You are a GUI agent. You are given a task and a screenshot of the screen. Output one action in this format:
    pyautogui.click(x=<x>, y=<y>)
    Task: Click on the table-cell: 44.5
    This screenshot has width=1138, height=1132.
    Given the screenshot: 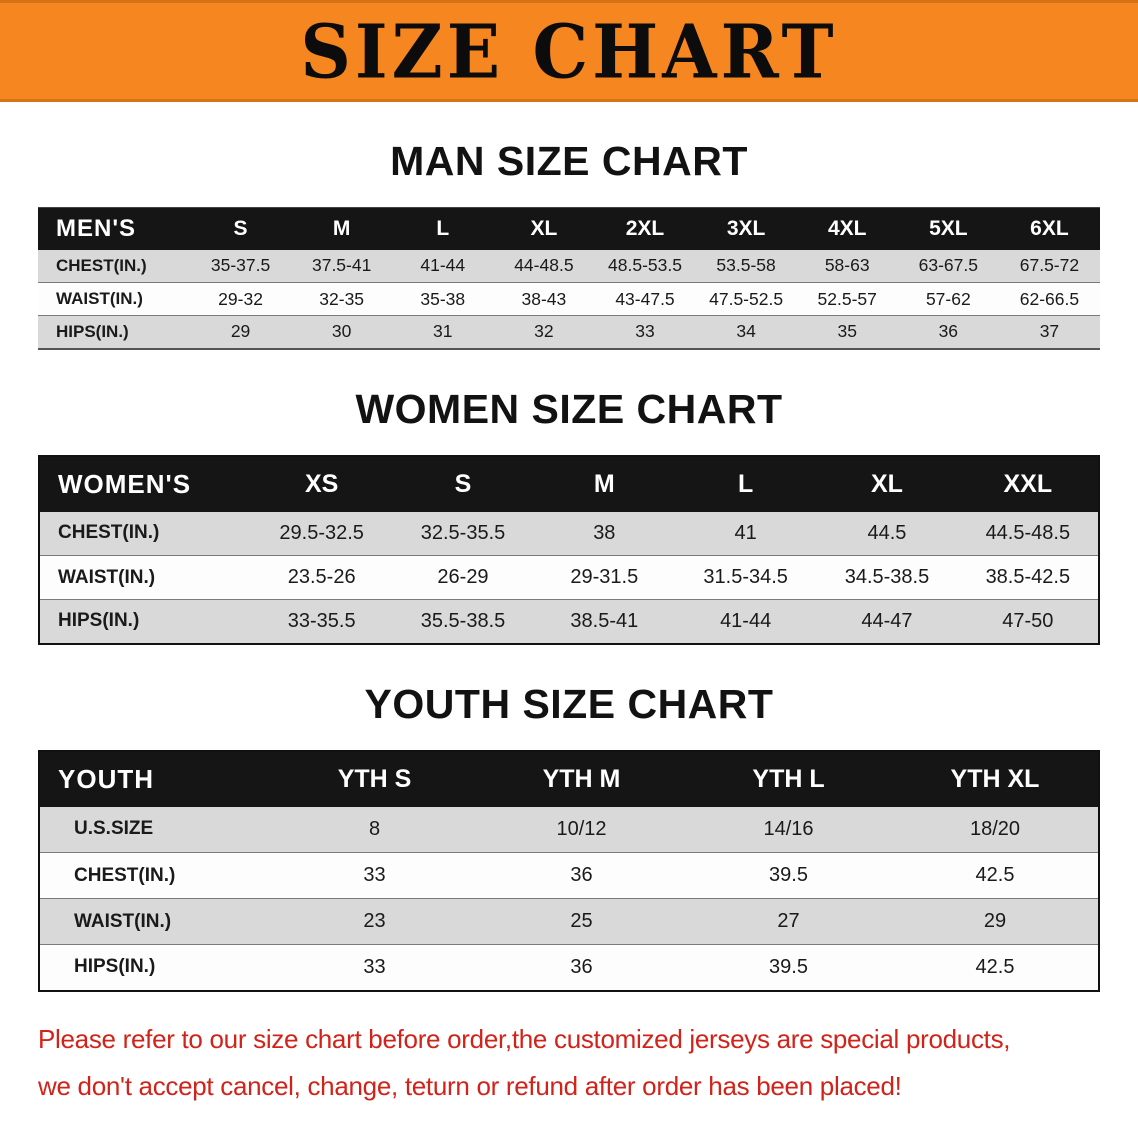 What is the action you would take?
    pyautogui.click(x=887, y=532)
    